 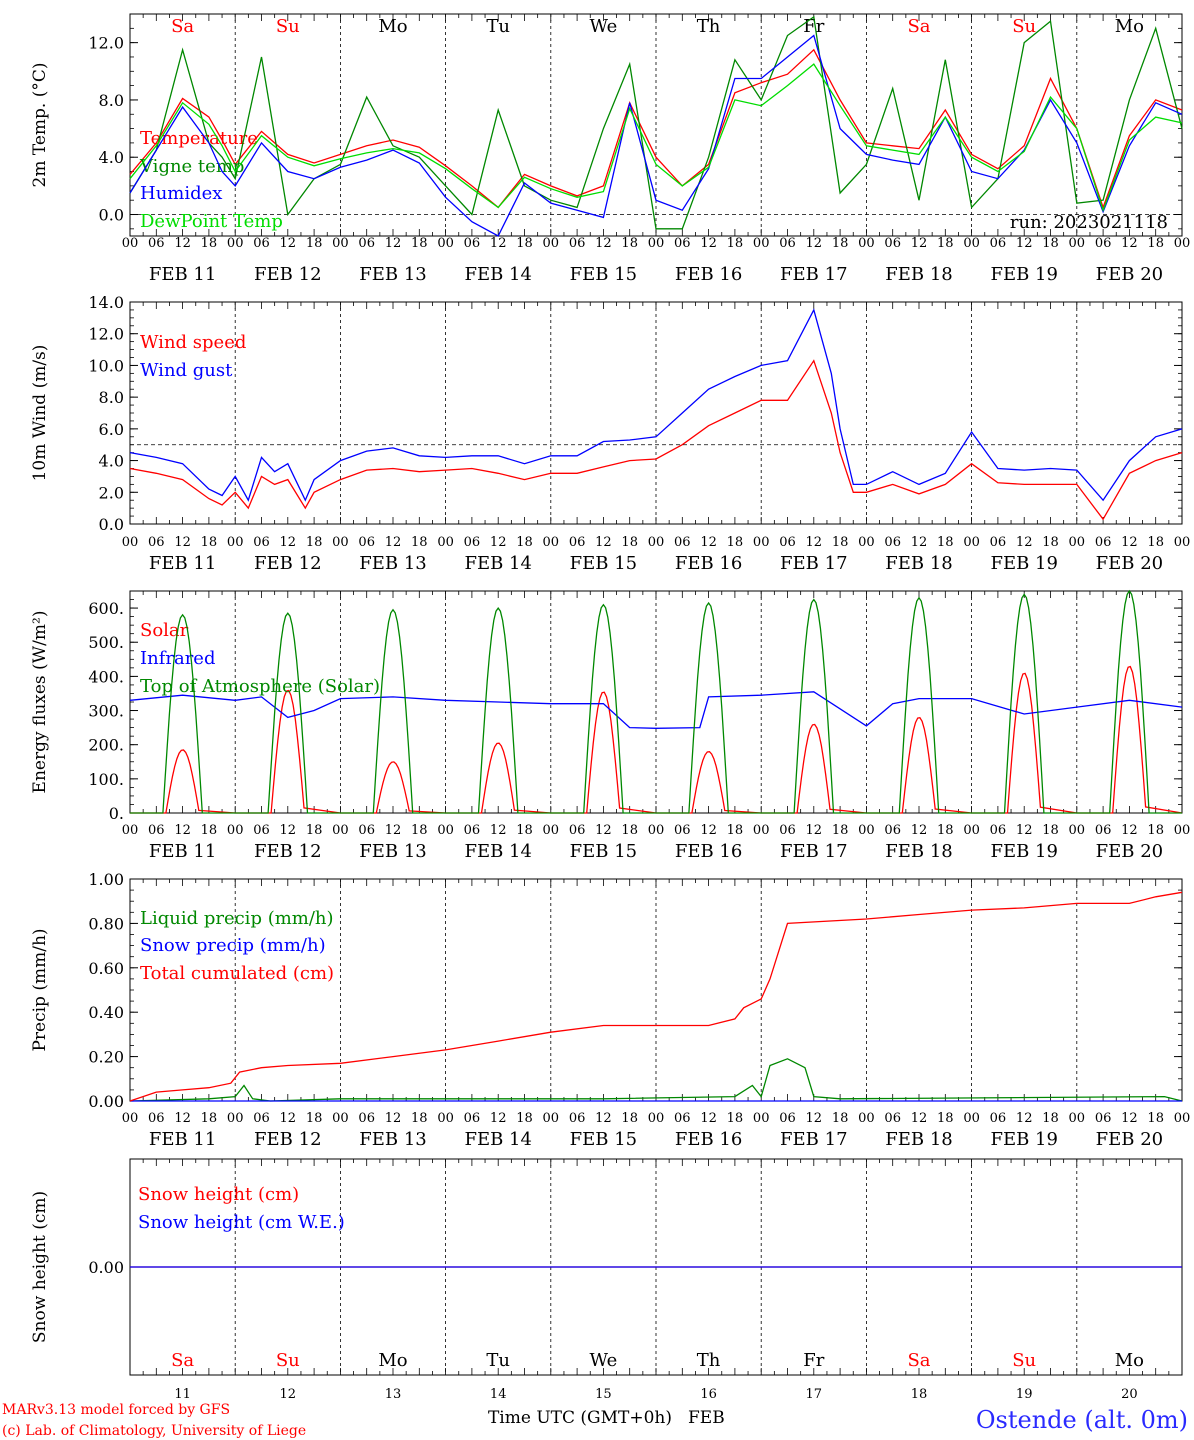 I want to click on x-day-label: FEB 13, so click(x=392, y=851).